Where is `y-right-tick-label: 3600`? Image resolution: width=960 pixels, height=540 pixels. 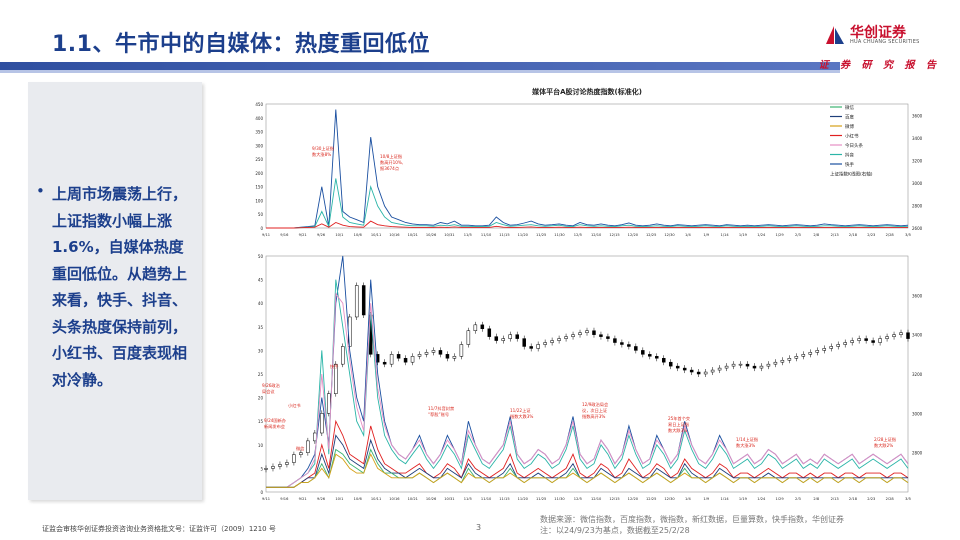 y-right-tick-label: 3600 is located at coordinates (917, 295).